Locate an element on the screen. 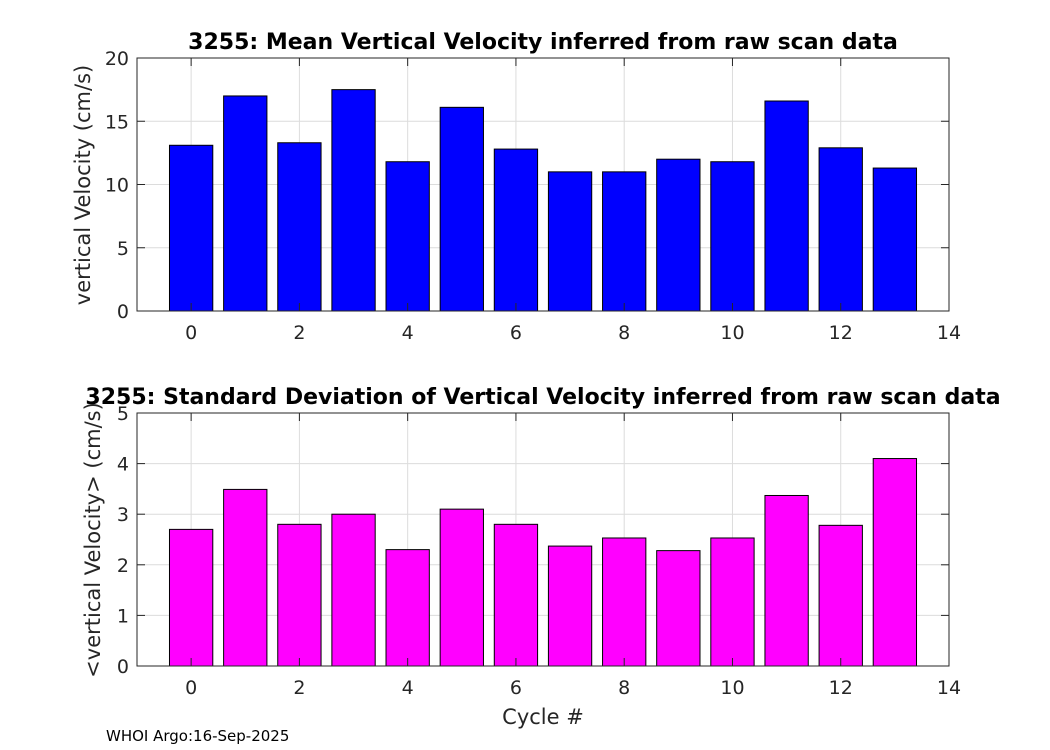 This screenshot has width=1050, height=750. footer-credit: WHOI Argo:16-Sep-2025 is located at coordinates (197, 736).